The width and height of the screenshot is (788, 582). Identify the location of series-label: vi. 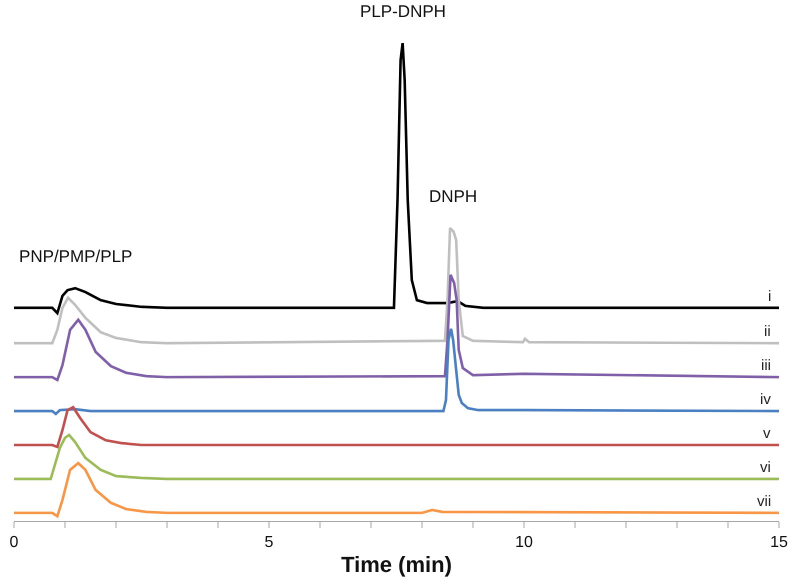
(765, 467).